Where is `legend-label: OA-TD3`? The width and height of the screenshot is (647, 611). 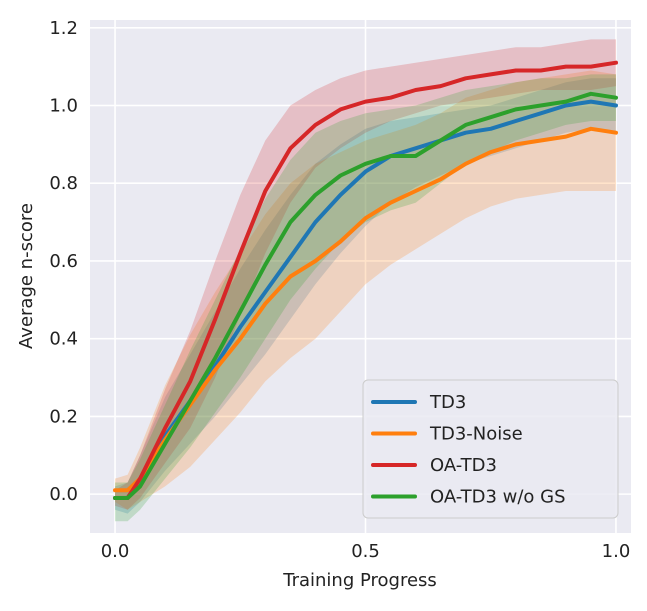 legend-label: OA-TD3 is located at coordinates (463, 465).